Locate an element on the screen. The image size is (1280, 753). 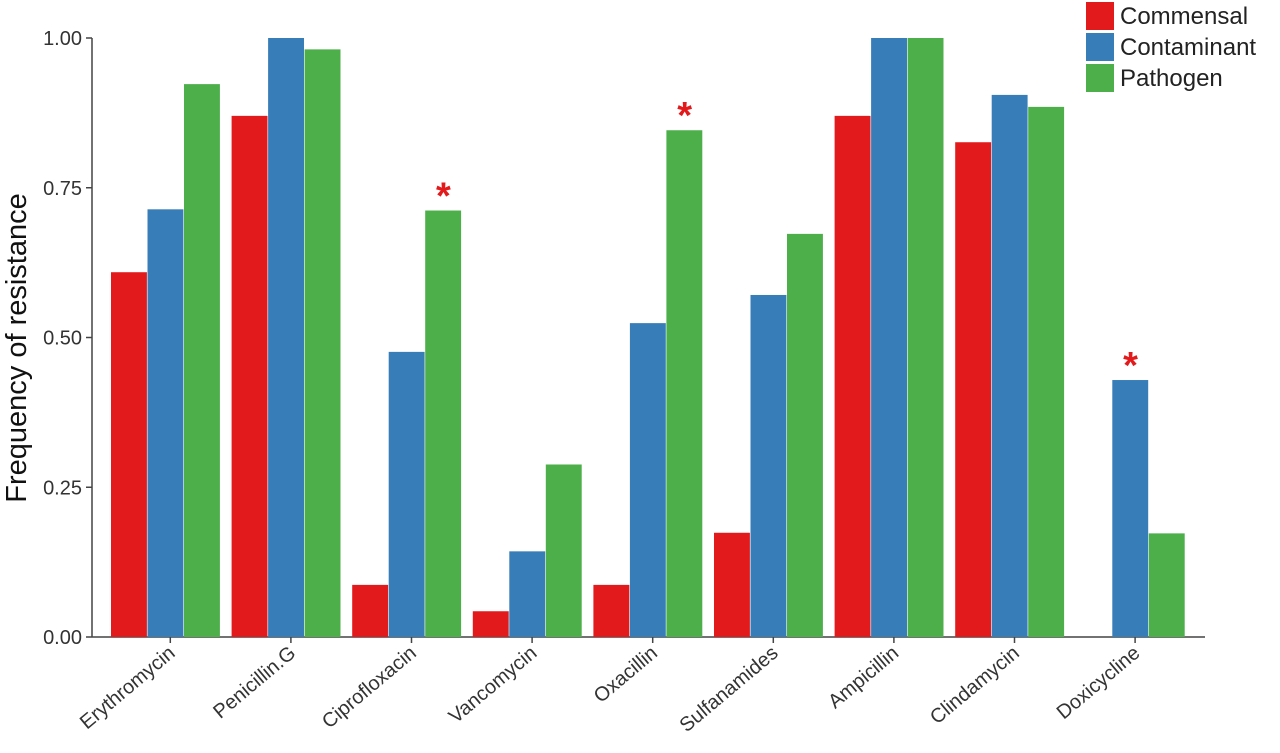
bar-pathogen-doxicycline is located at coordinates (1166, 585).